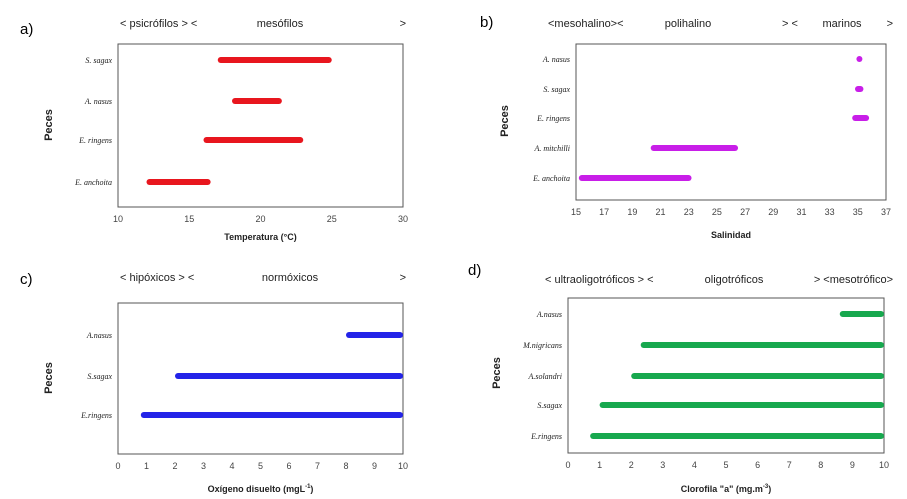 The height and width of the screenshot is (499, 907). Describe the element at coordinates (604, 212) in the screenshot. I see `x-tick-label: 17` at that location.